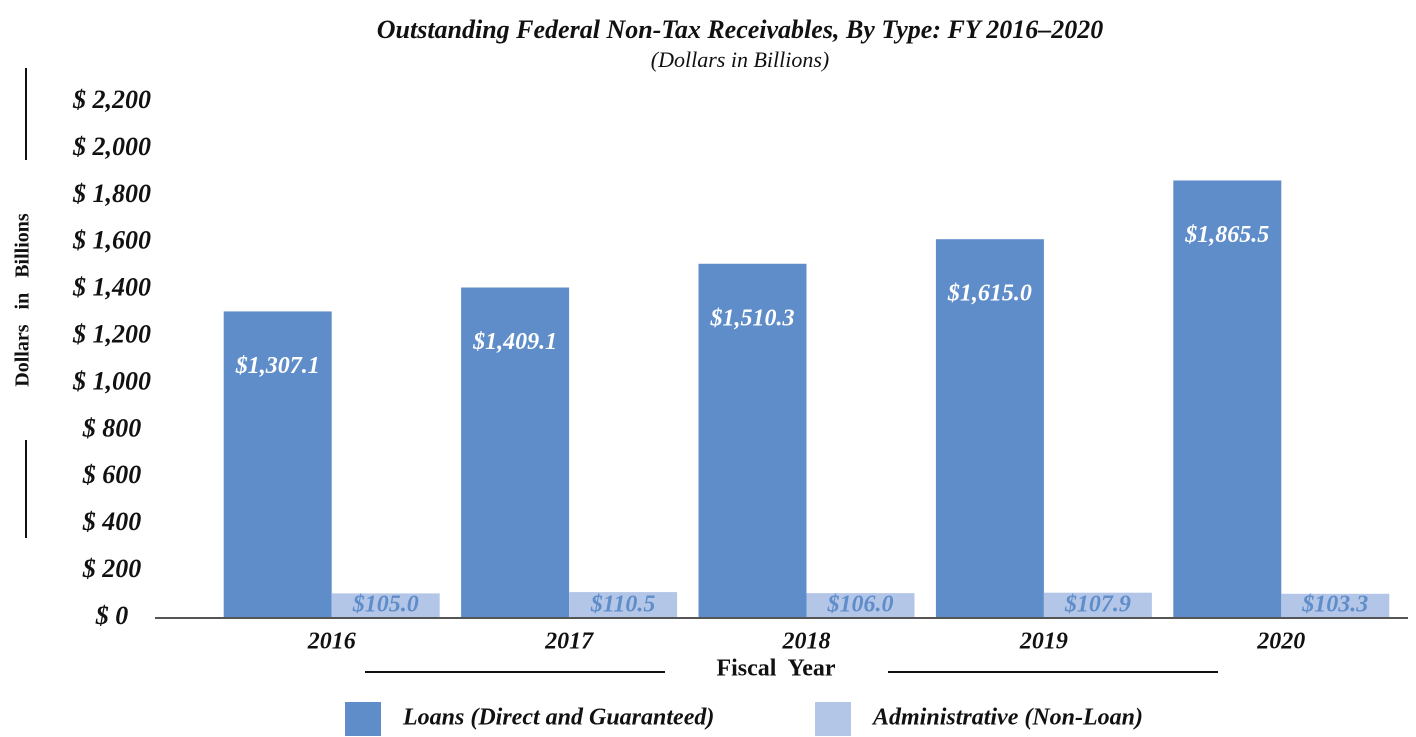  Describe the element at coordinates (112, 521) in the screenshot. I see `y-tick-label: $ 400` at that location.